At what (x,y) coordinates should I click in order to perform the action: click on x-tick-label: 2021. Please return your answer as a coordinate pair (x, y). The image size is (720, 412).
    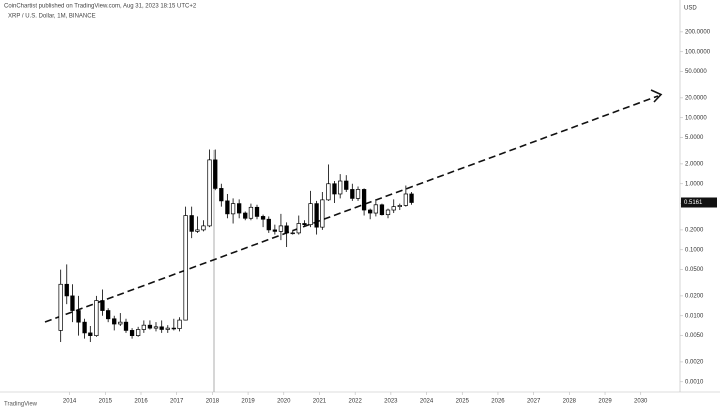
    Looking at the image, I should click on (320, 402).